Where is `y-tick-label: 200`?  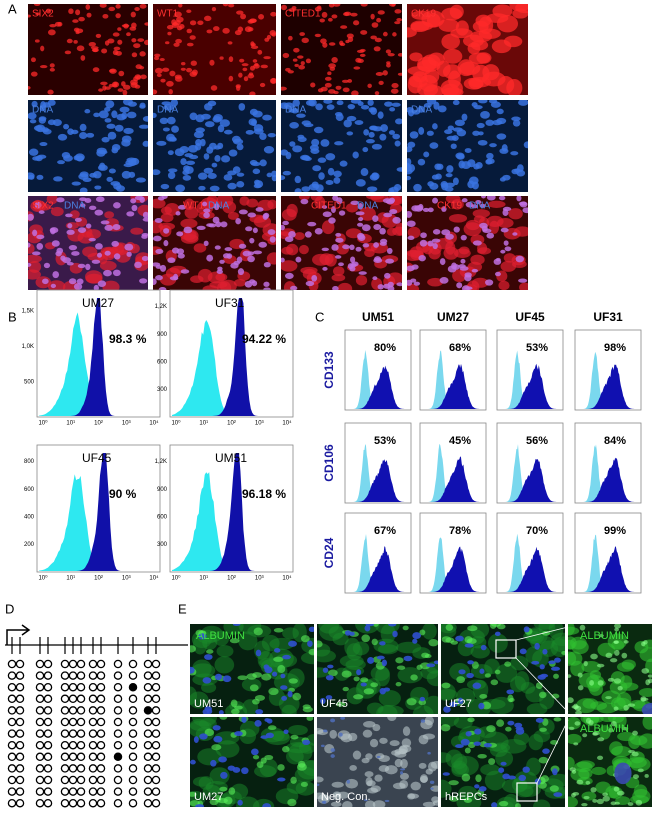
y-tick-label: 200 is located at coordinates (29, 545).